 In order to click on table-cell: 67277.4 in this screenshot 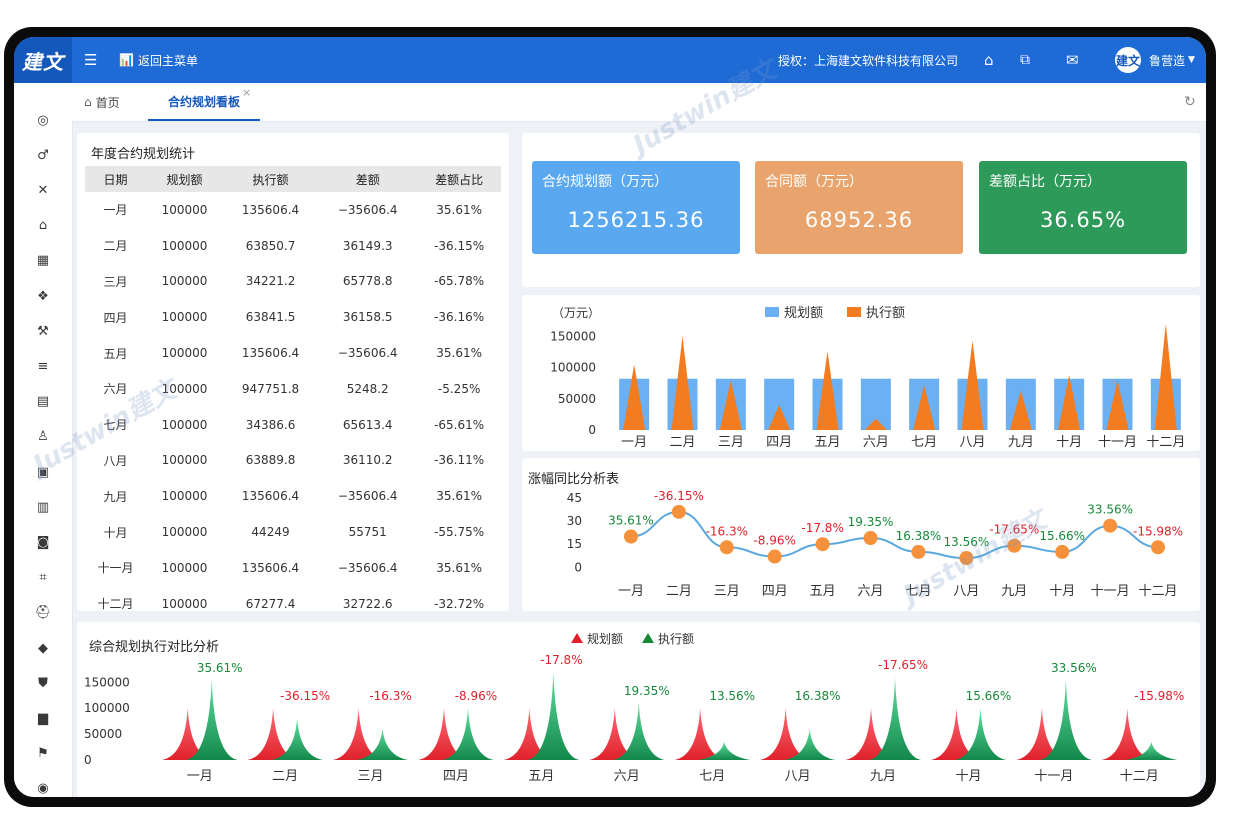, I will do `click(270, 603)`.